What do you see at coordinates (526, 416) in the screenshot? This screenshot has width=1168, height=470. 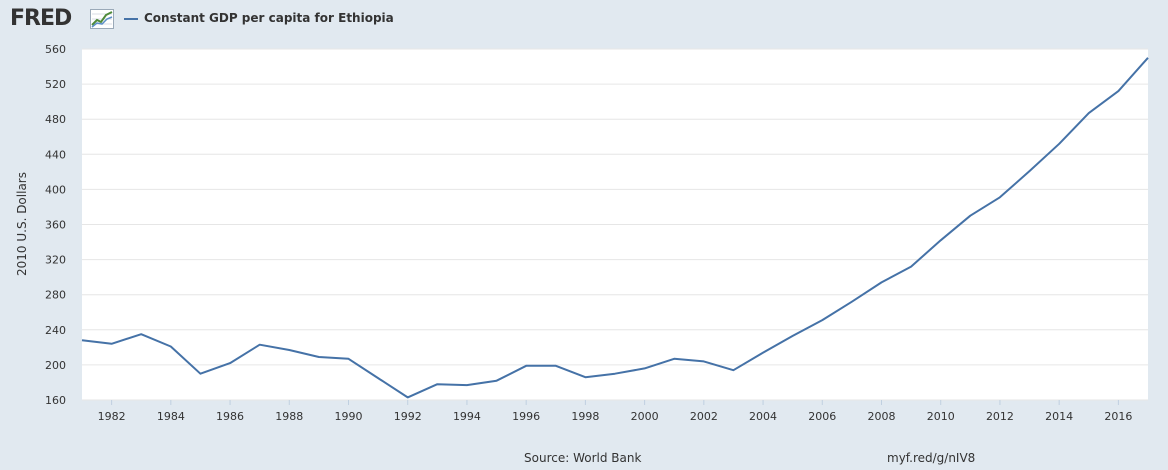 I see `x-tick-label: 1996` at bounding box center [526, 416].